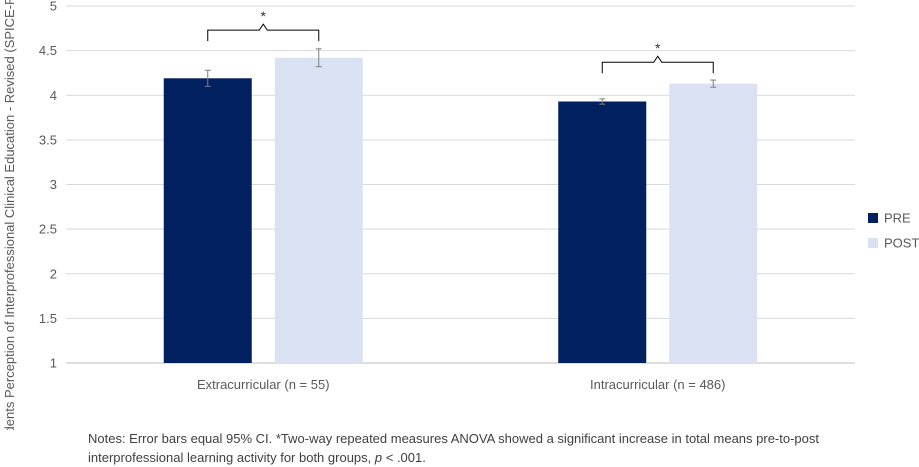 This screenshot has width=919, height=467. I want to click on y-tick-label: 3.5, so click(48, 139).